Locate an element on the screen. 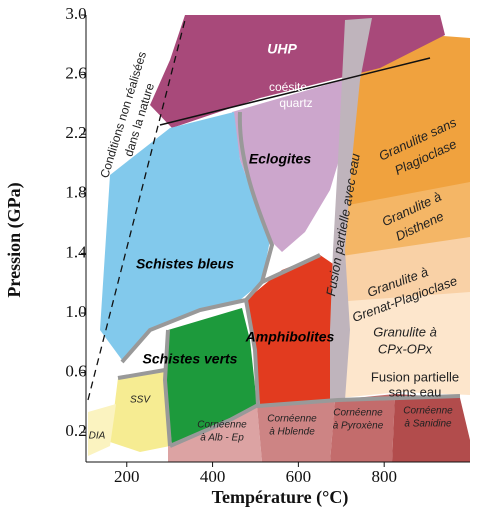 This screenshot has height=512, width=480. hornfels-hbl-region is located at coordinates (296, 431).